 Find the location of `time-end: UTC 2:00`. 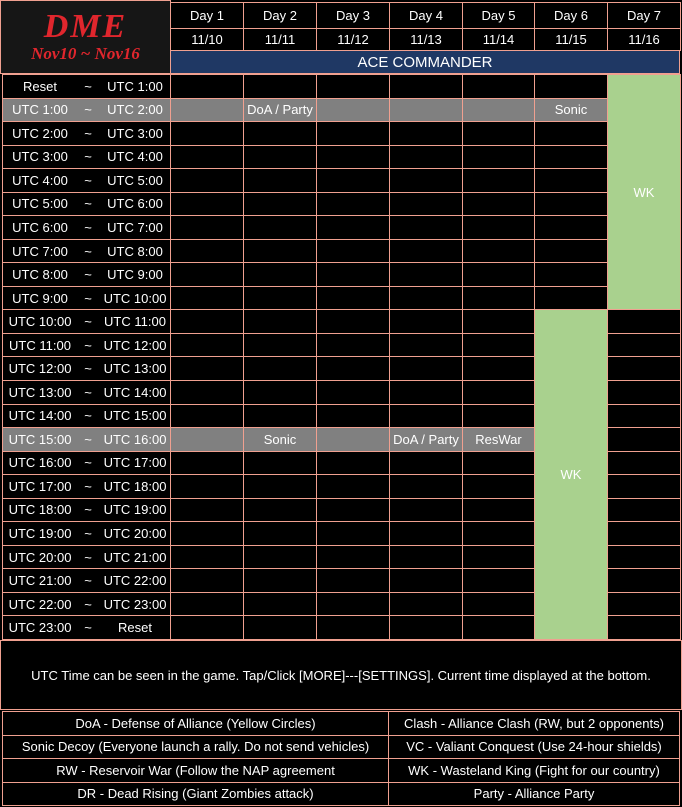

time-end: UTC 2:00 is located at coordinates (135, 110).